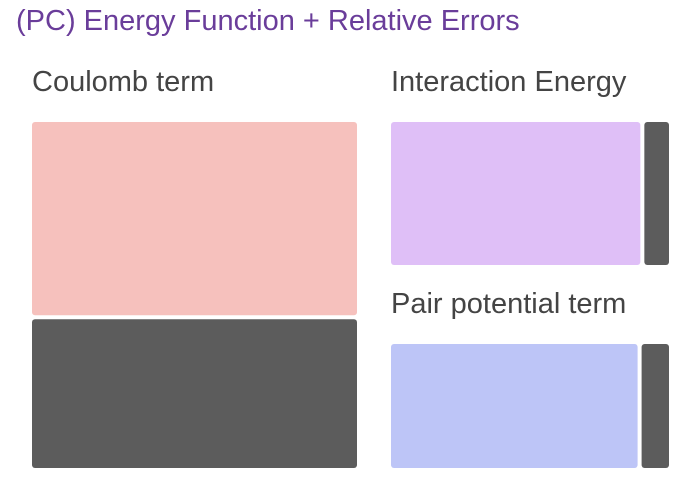  Describe the element at coordinates (509, 82) in the screenshot. I see `interaction-energy-label: Interaction Energy` at that location.